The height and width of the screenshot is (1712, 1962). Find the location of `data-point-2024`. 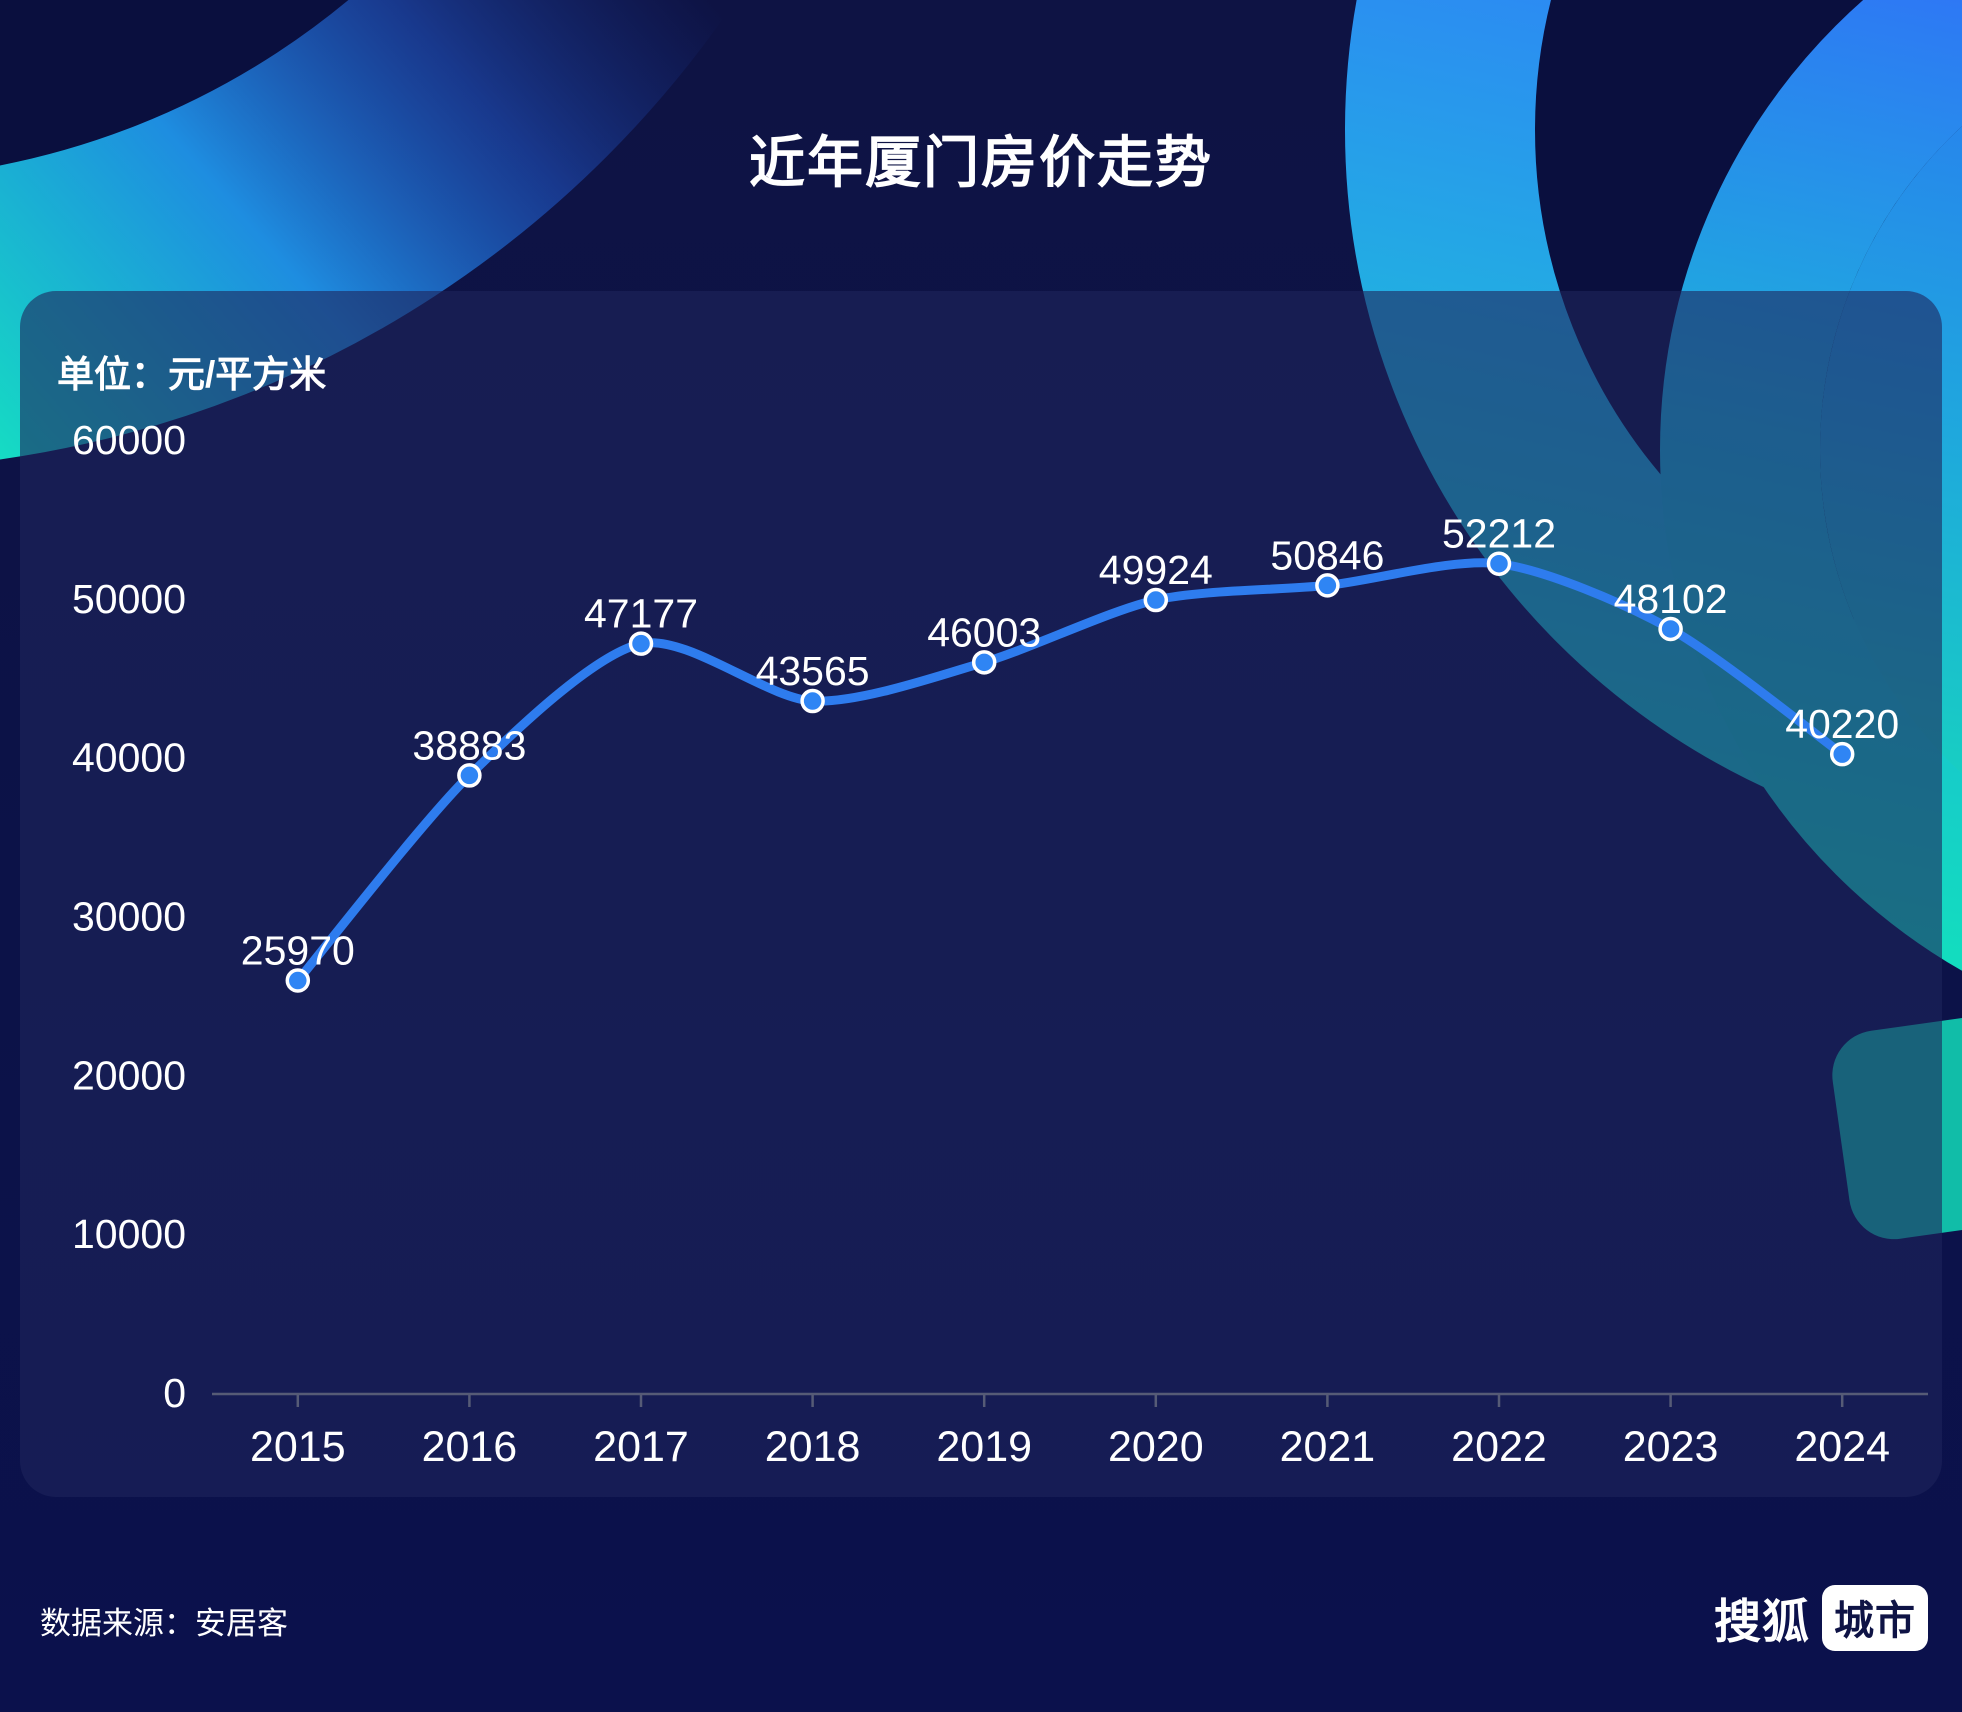

data-point-2024 is located at coordinates (1842, 754).